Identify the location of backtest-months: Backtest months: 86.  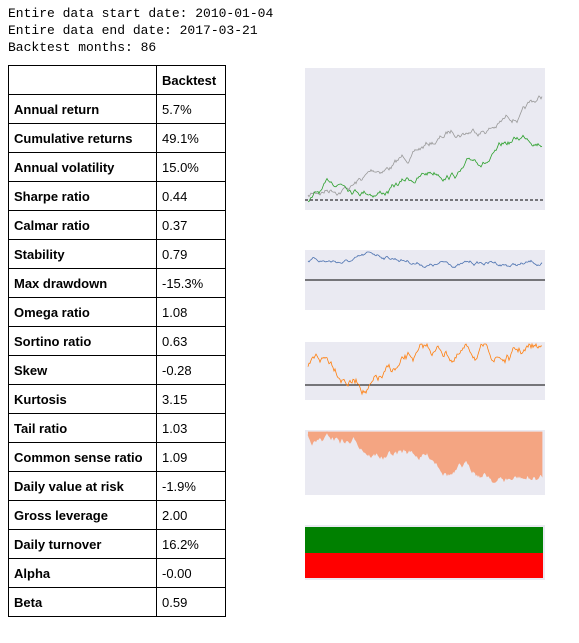
(82, 47).